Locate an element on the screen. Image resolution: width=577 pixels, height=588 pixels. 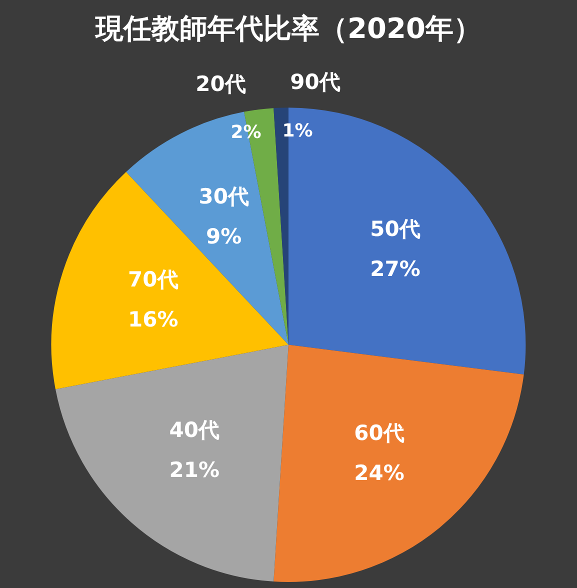
slice-label: 50代 is located at coordinates (395, 229).